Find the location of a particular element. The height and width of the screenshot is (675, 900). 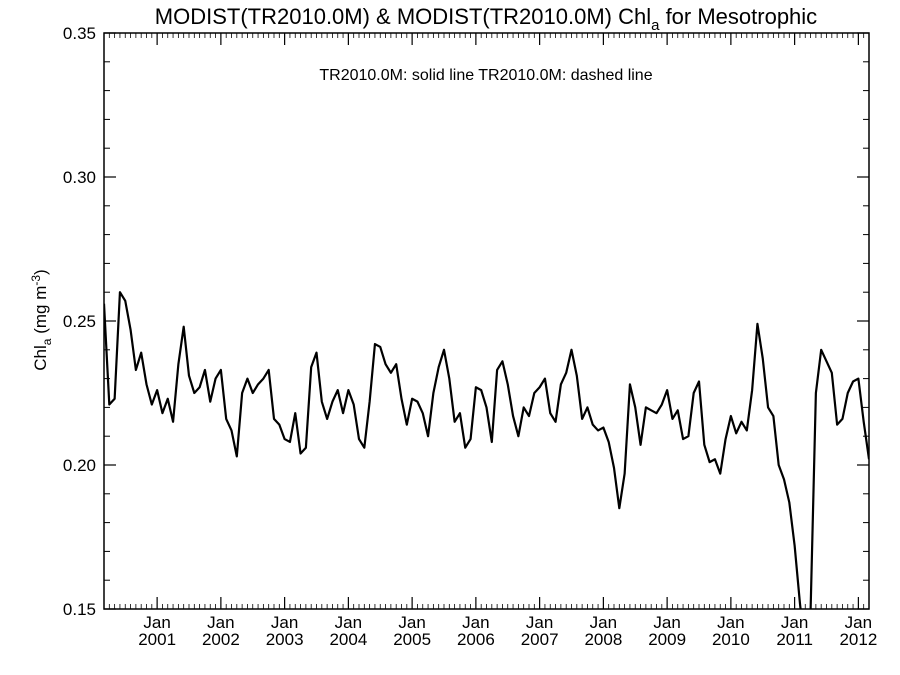

y-axis-label: Chla (mg m-3) is located at coordinates (41, 319).